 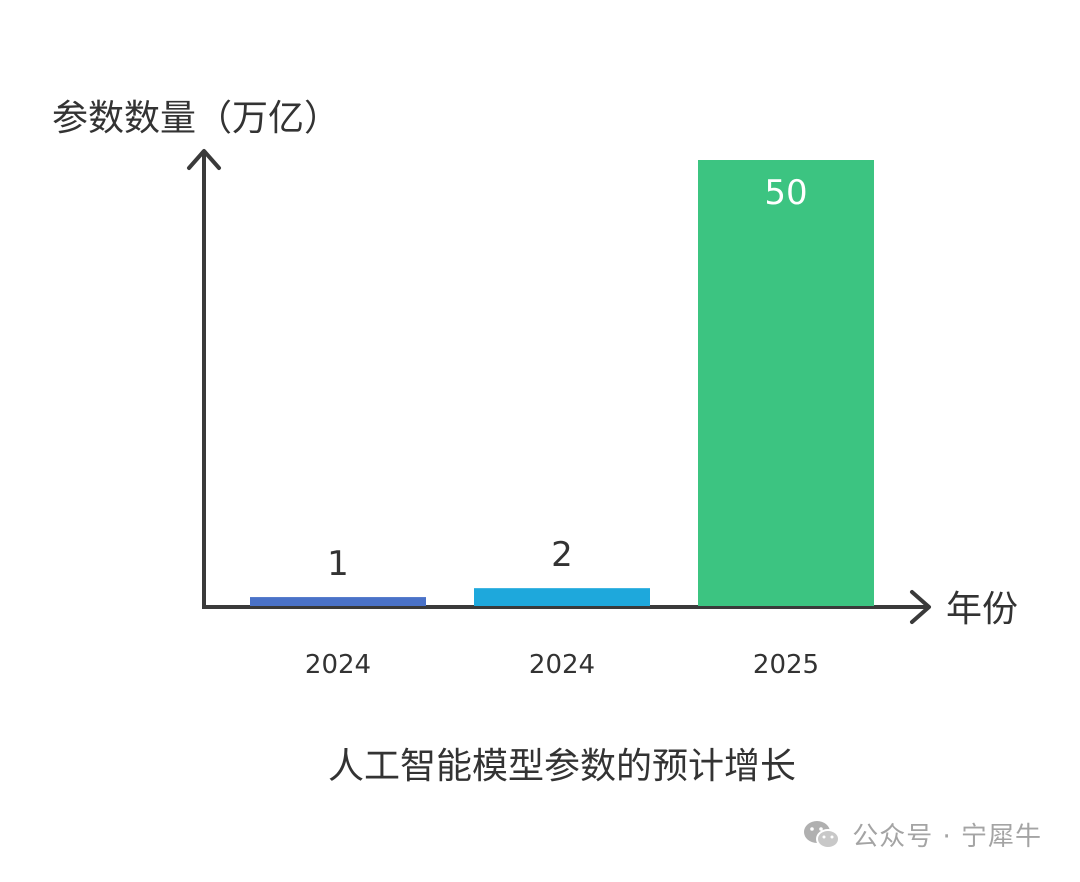 What do you see at coordinates (786, 665) in the screenshot?
I see `x-tick-label-3: 2025` at bounding box center [786, 665].